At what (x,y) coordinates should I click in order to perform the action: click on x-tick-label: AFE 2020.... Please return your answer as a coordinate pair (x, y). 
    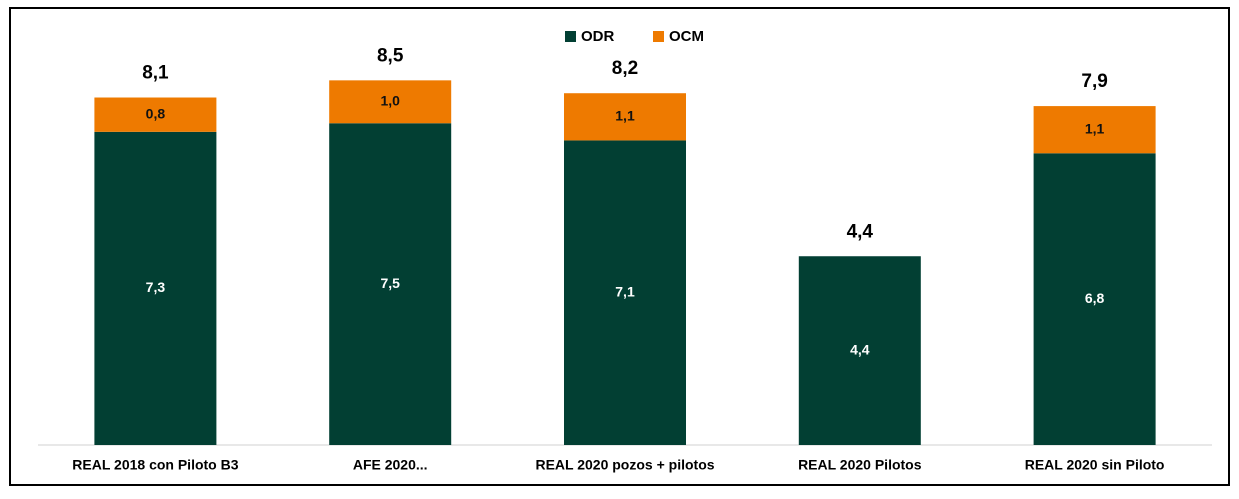
    Looking at the image, I should click on (390, 465).